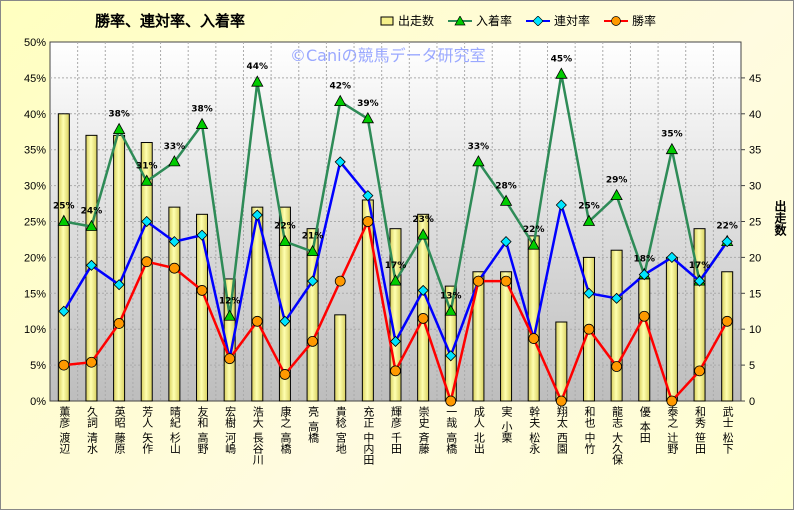  I want to click on y-axis-right-label: 出走数, so click(780, 218).